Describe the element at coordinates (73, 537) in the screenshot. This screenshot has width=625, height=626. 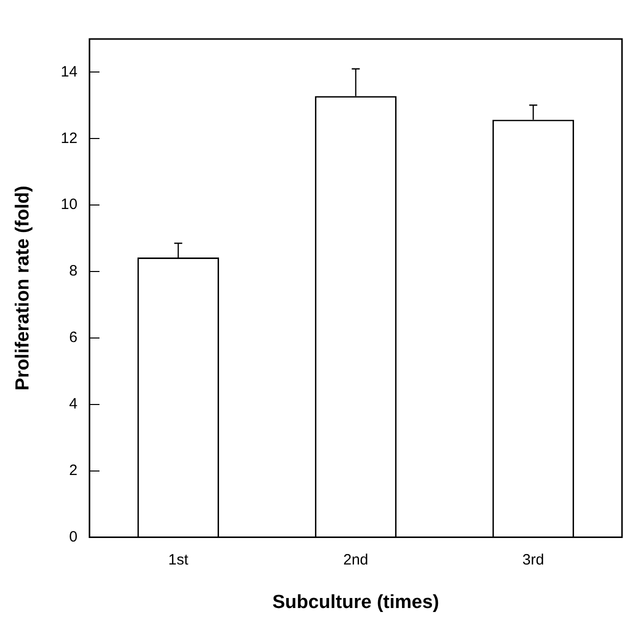
I see `y-tick-label: 0` at that location.